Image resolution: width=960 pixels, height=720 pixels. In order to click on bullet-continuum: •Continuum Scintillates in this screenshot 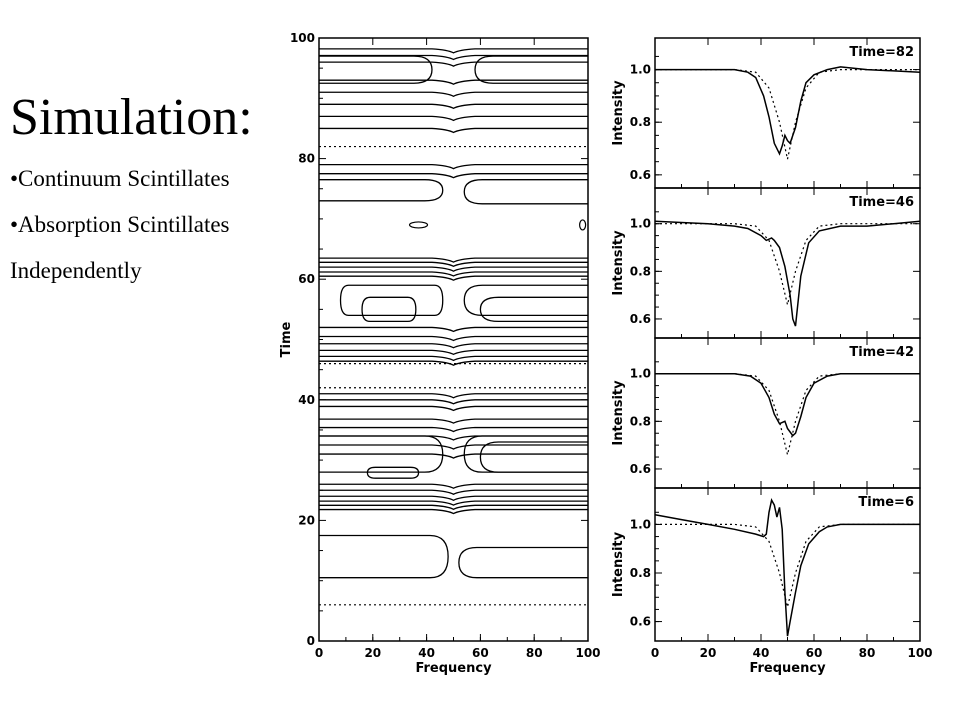, I will do `click(120, 178)`.